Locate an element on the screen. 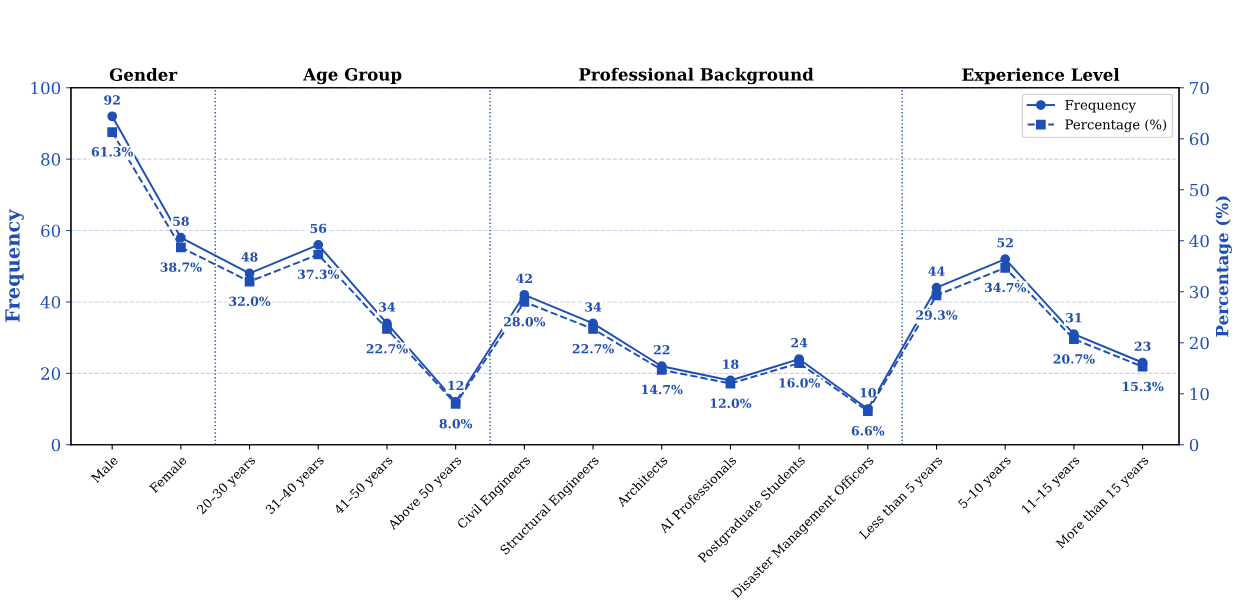  data-label: 24 is located at coordinates (799, 342).